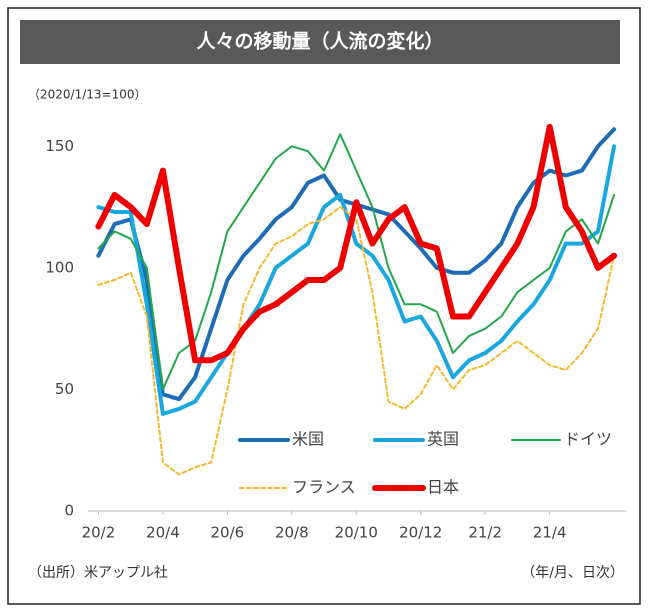 The height and width of the screenshot is (612, 652). What do you see at coordinates (420, 533) in the screenshot?
I see `x-tick-label: 20/12` at bounding box center [420, 533].